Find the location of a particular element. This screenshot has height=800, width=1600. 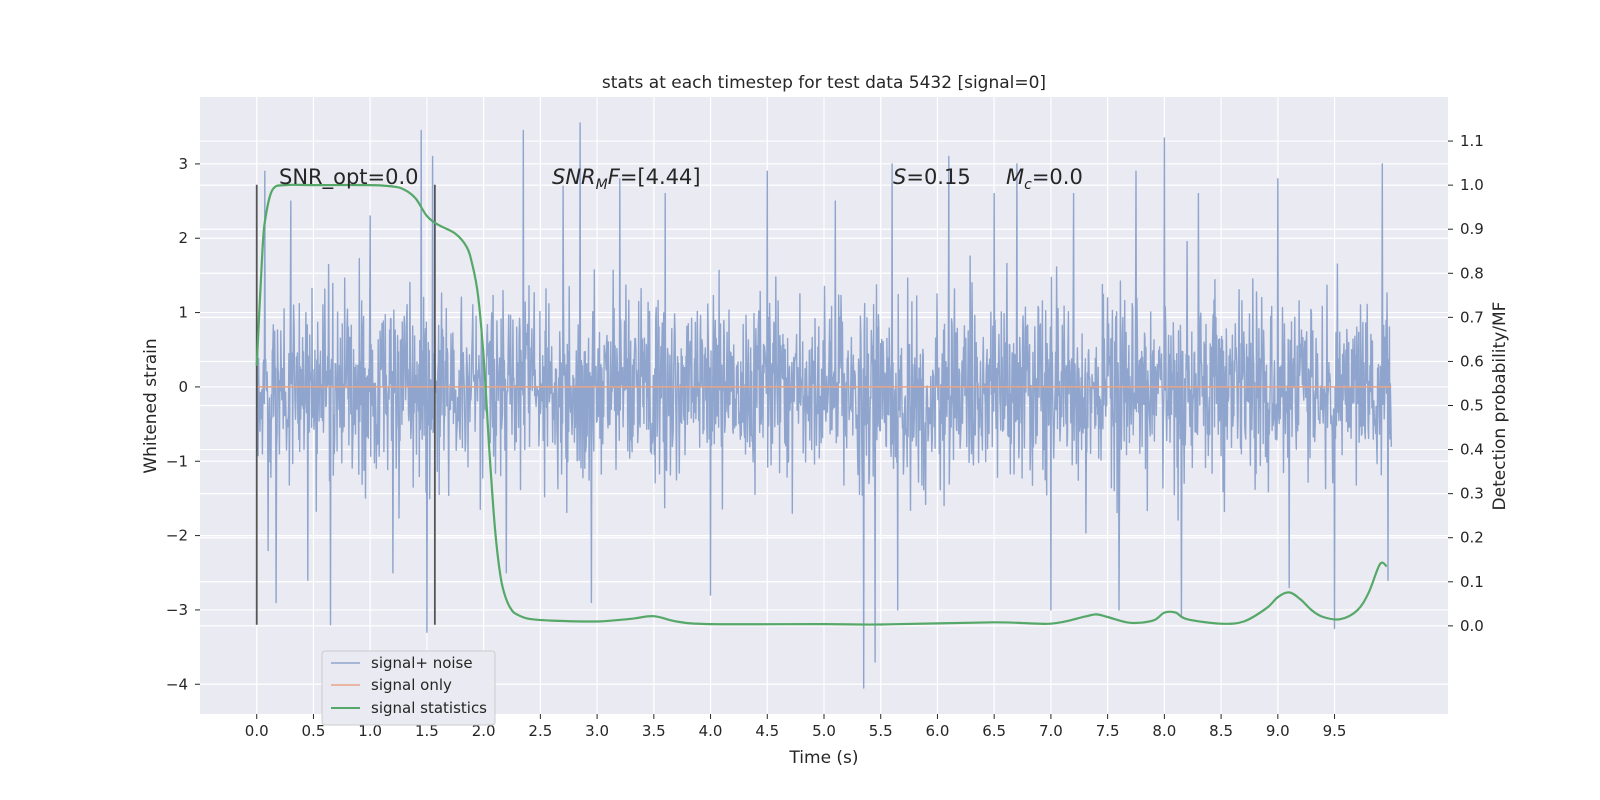

y2-tick-label: 1.1 is located at coordinates (1472, 141).